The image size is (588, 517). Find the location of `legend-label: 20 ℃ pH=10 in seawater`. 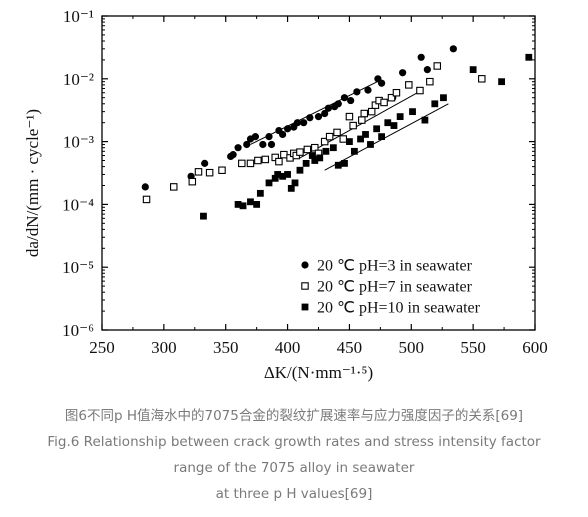

legend-label: 20 ℃ pH=10 in seawater is located at coordinates (399, 308).